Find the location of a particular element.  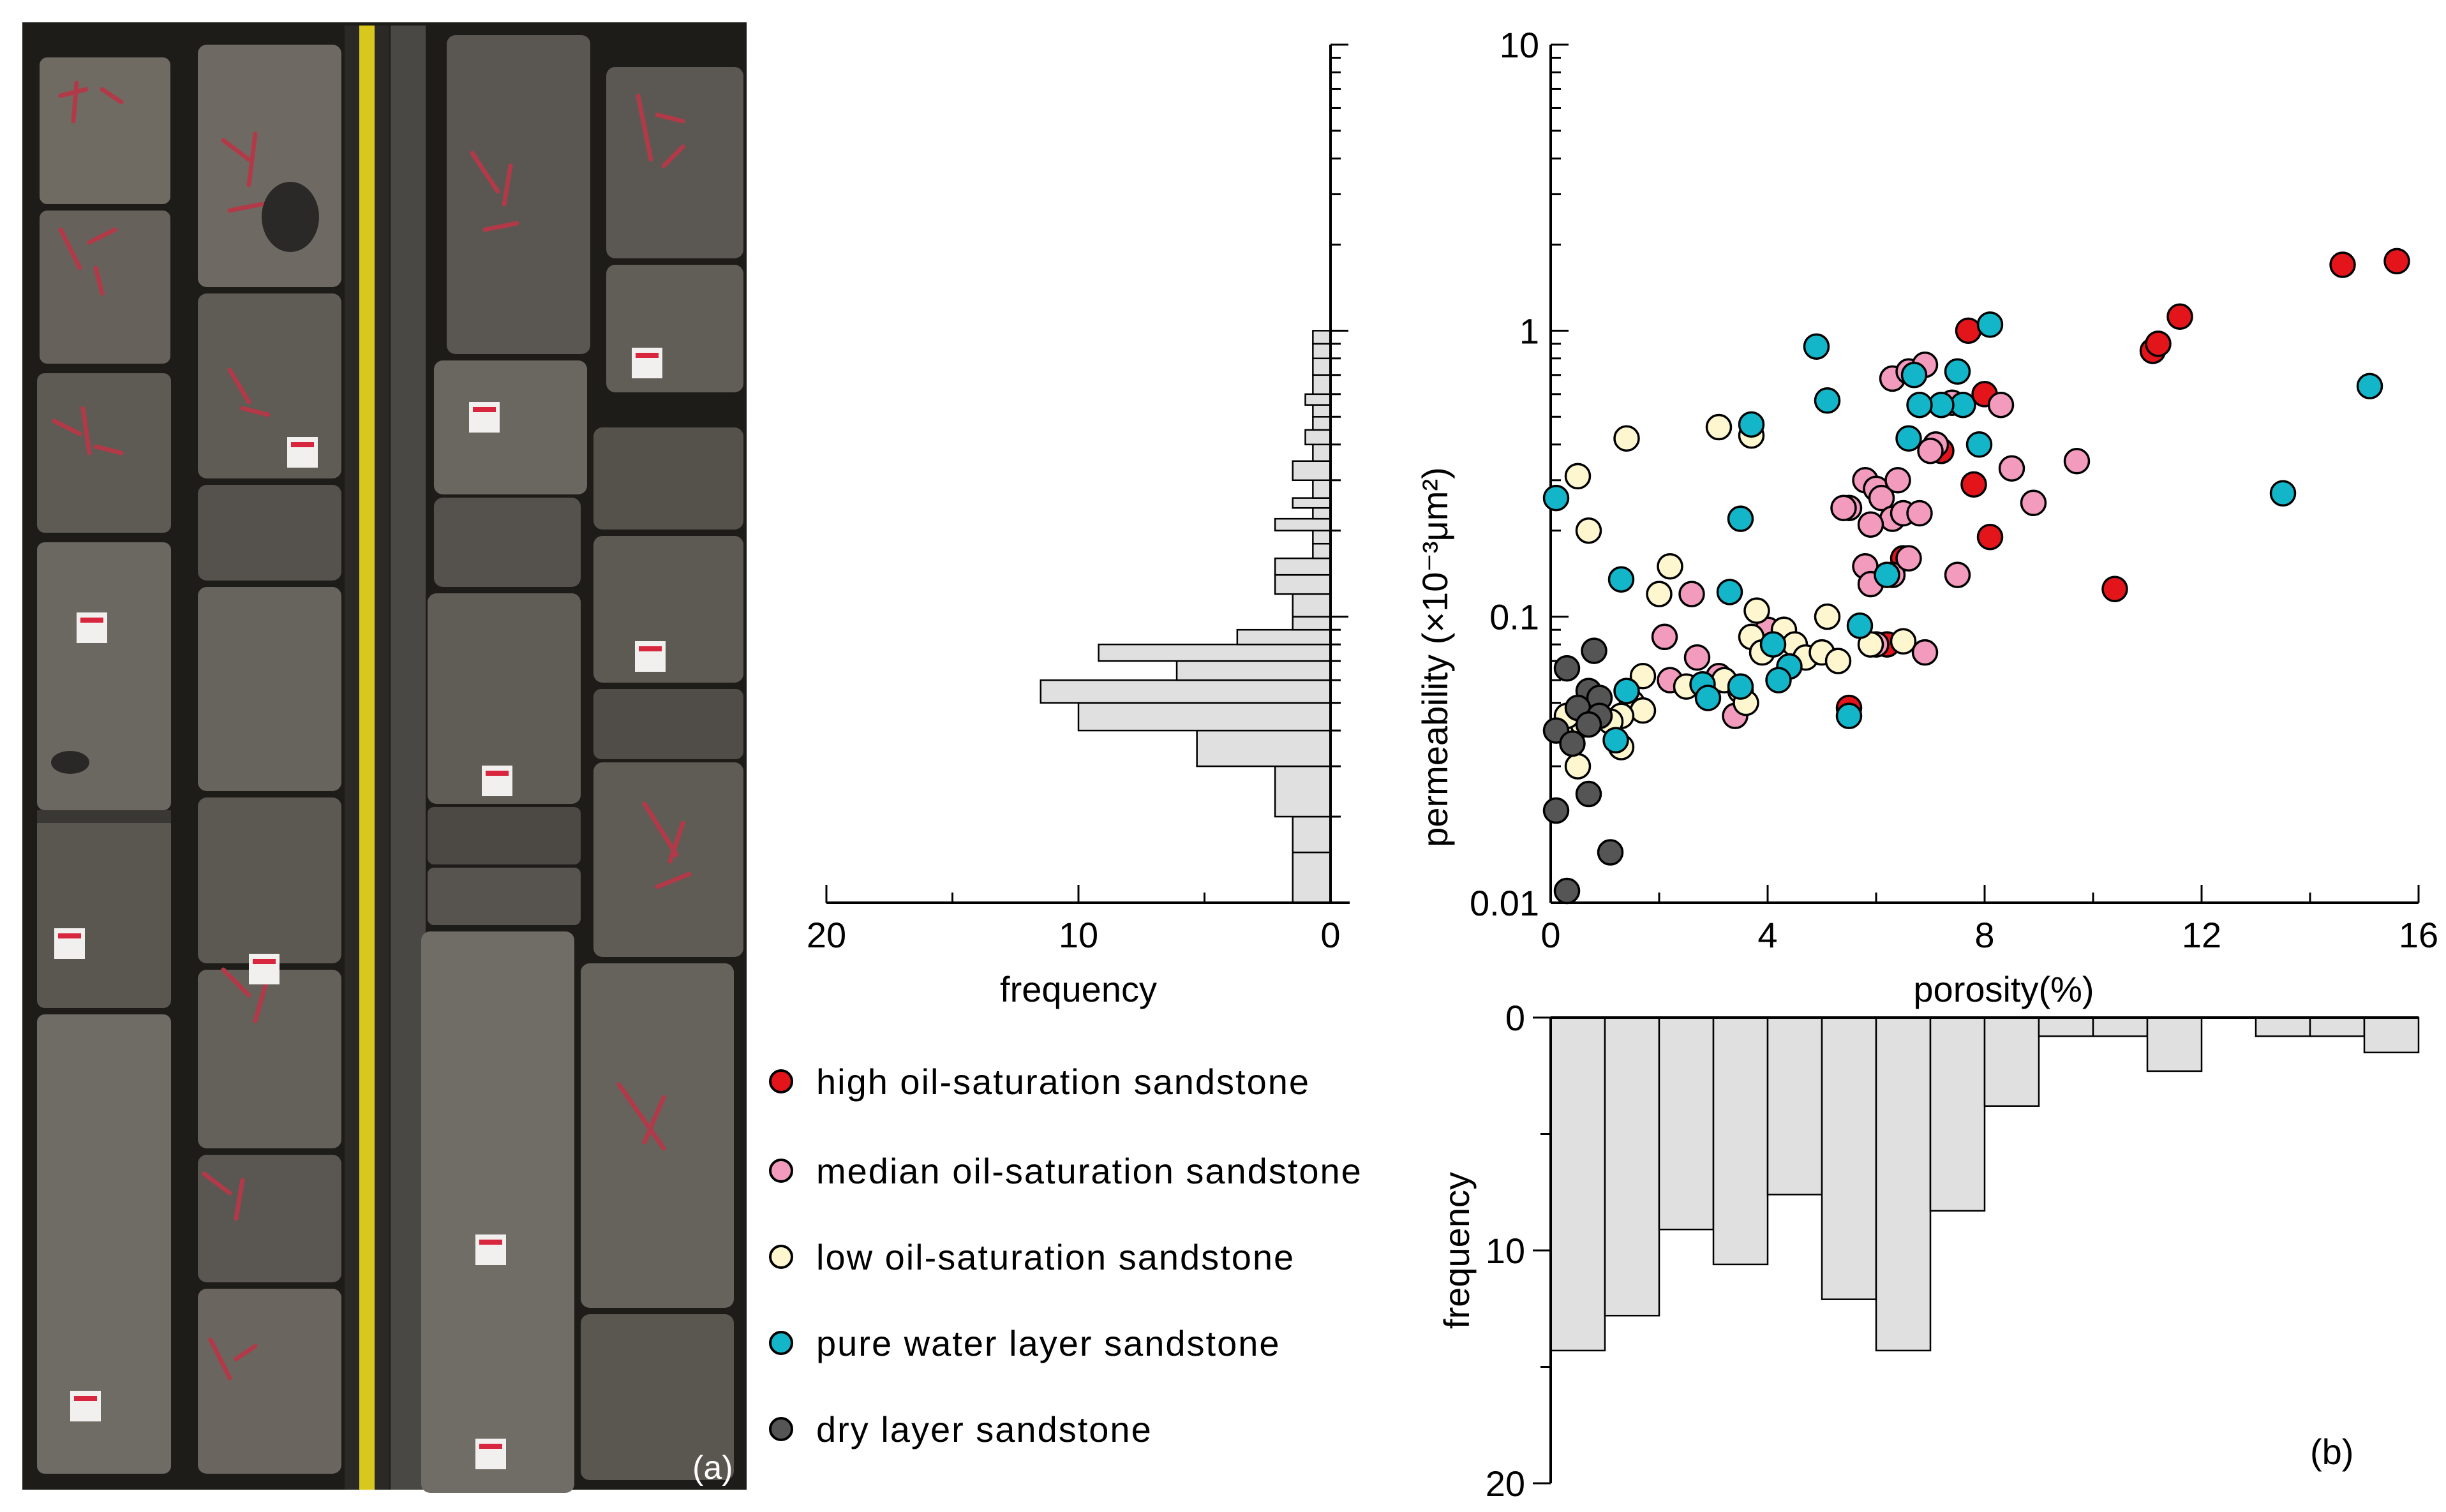

x-tick-label: 0 is located at coordinates (1550, 935).